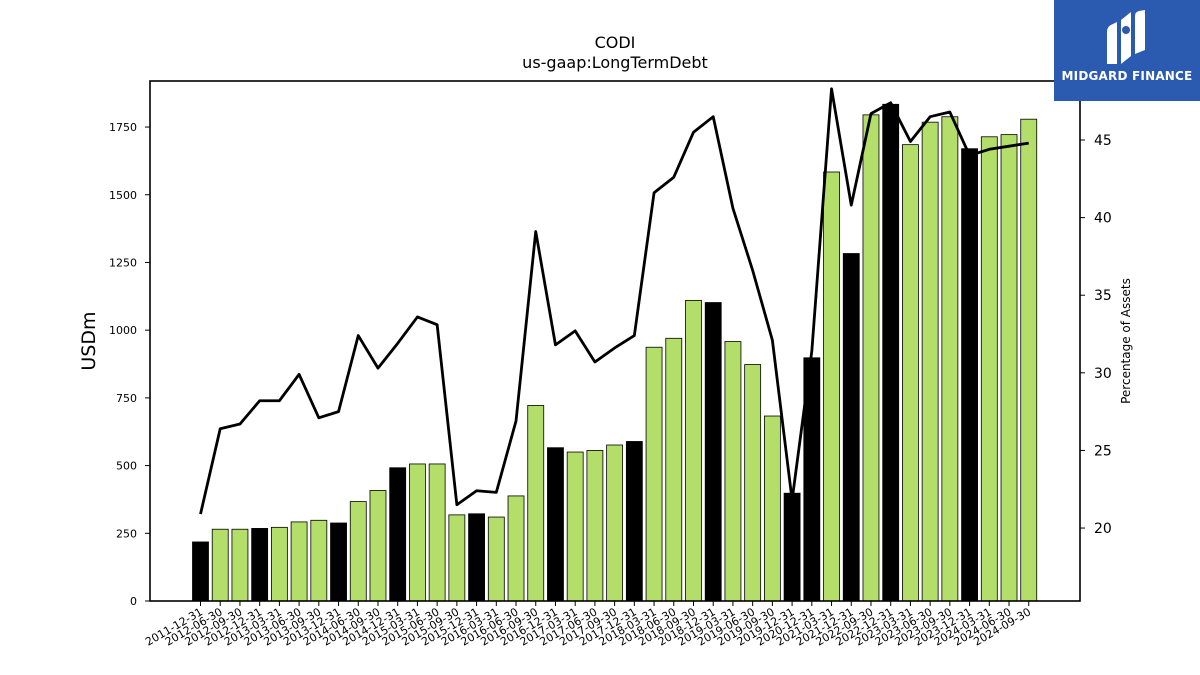 The height and width of the screenshot is (675, 1200). I want to click on midgard-m-logo-icon, so click(1126, 37).